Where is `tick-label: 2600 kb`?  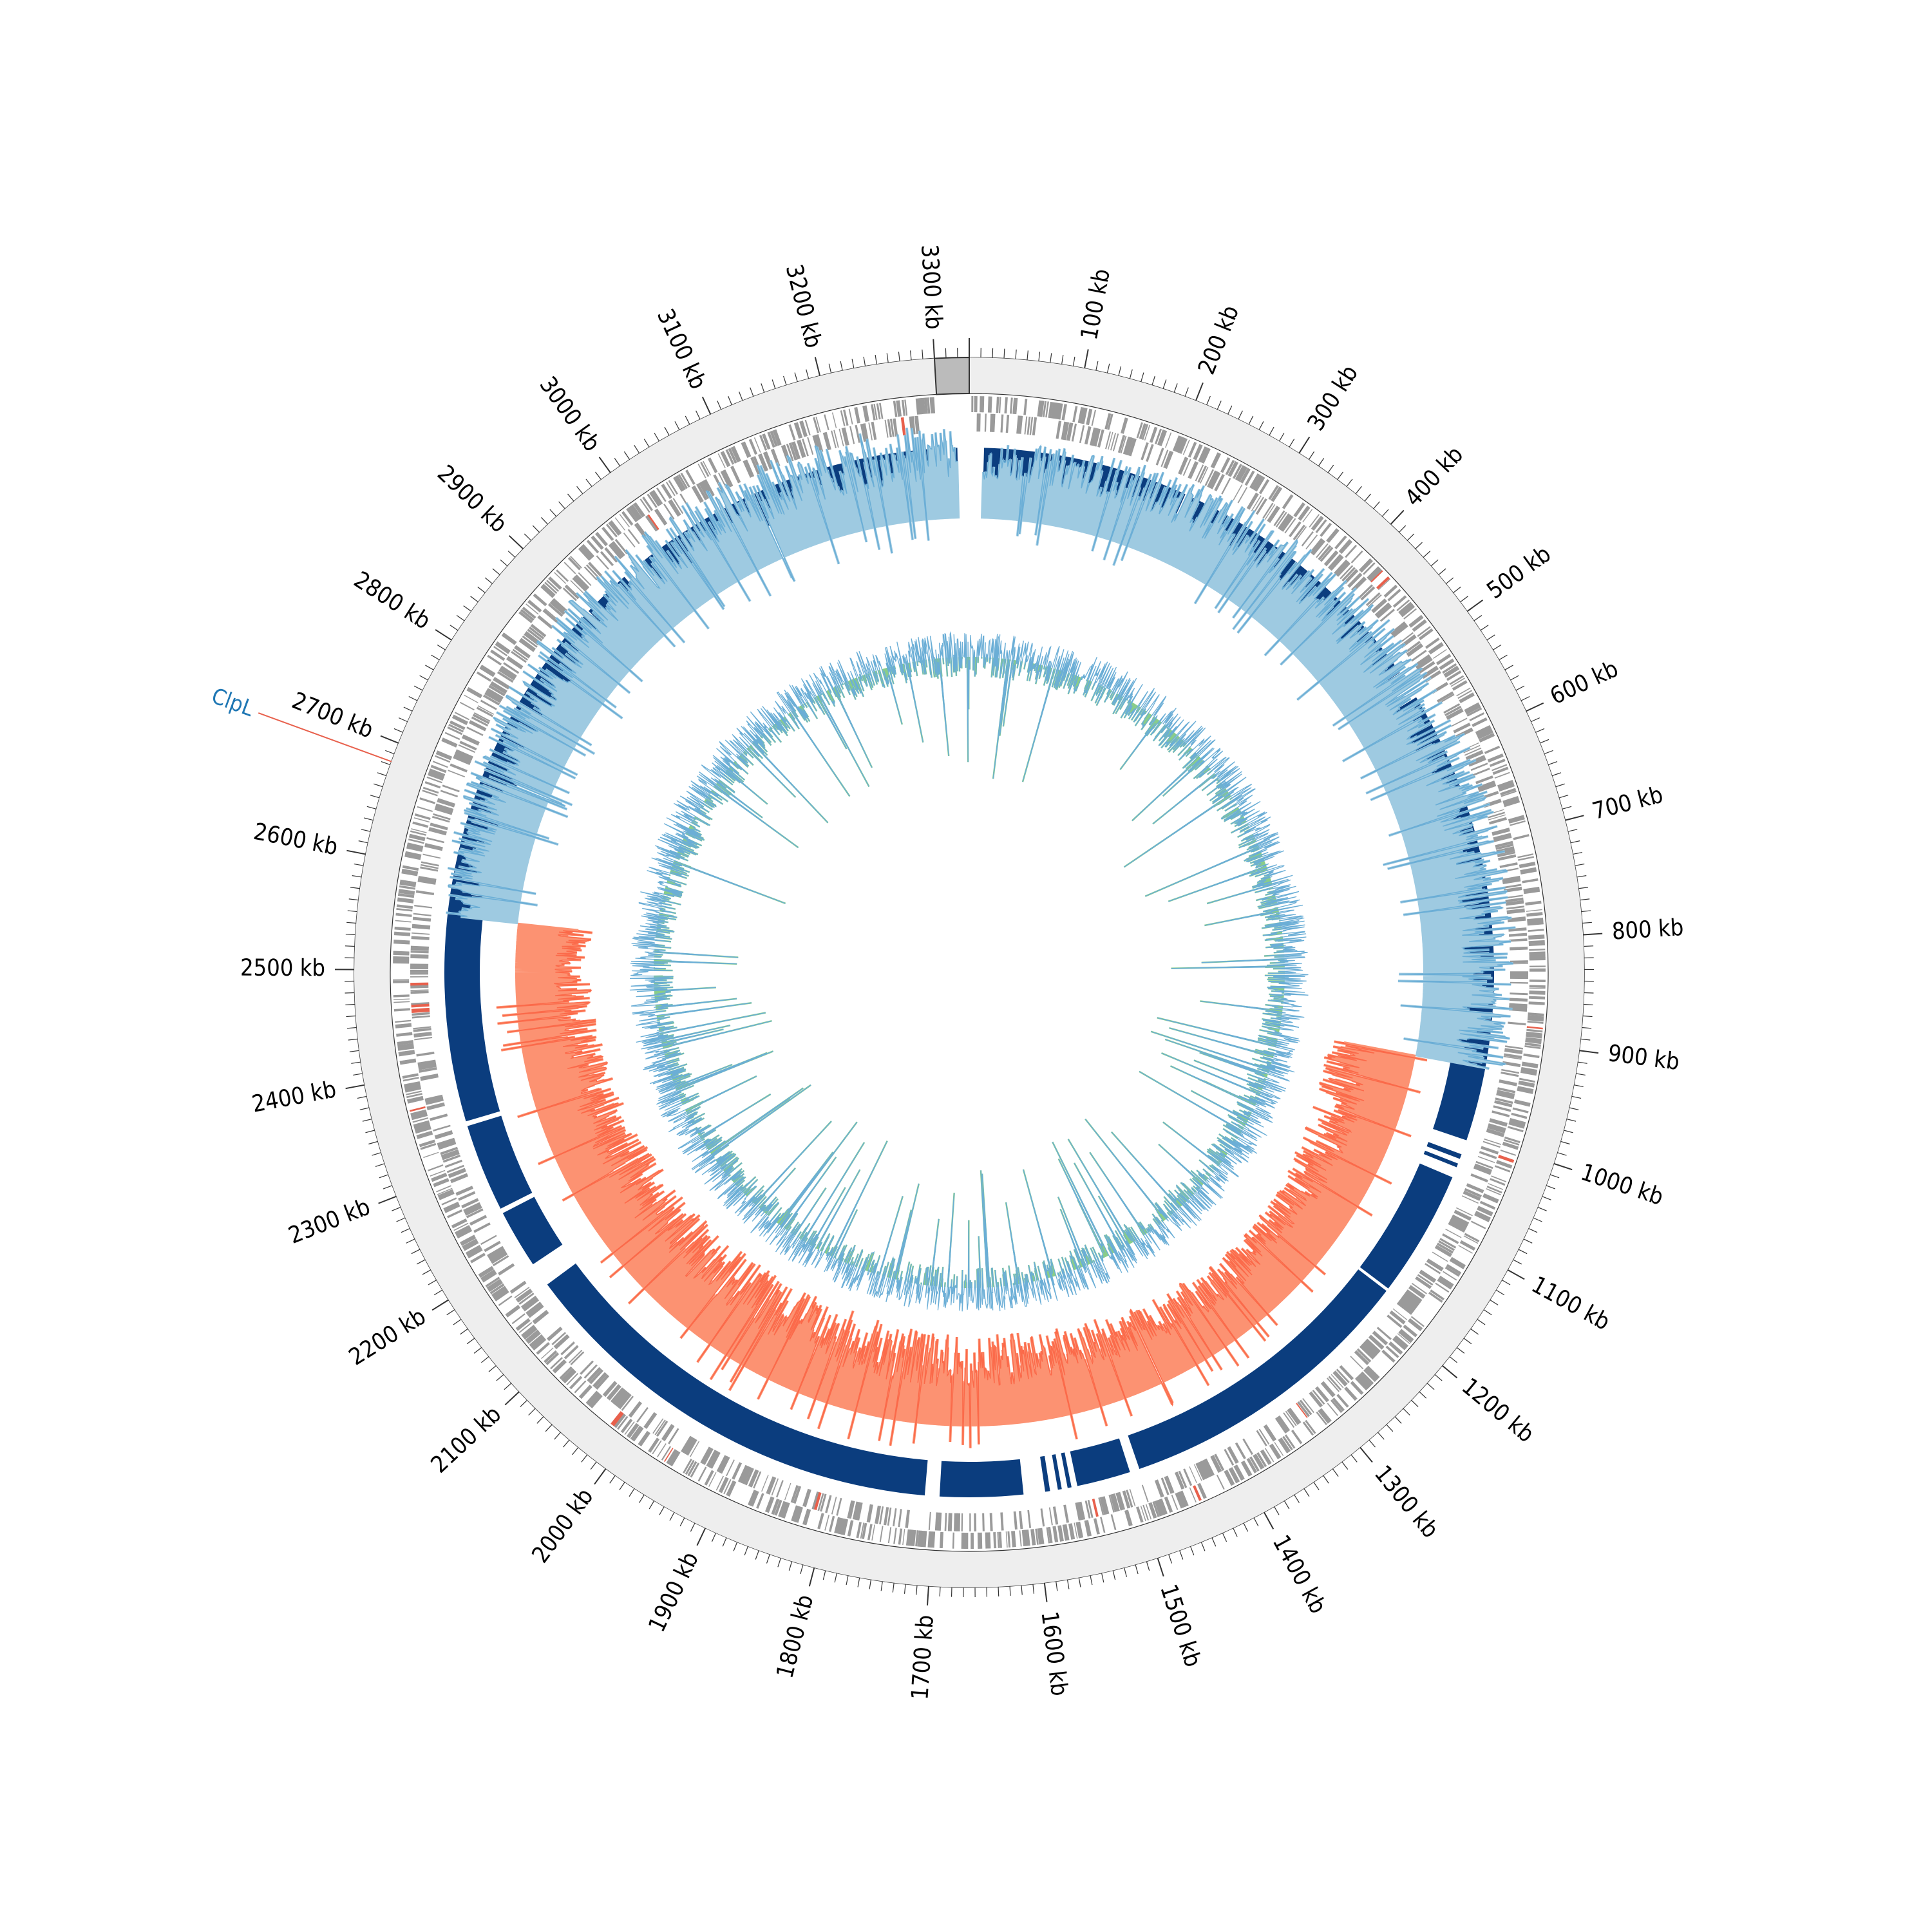 tick-label: 2600 kb is located at coordinates (295, 840).